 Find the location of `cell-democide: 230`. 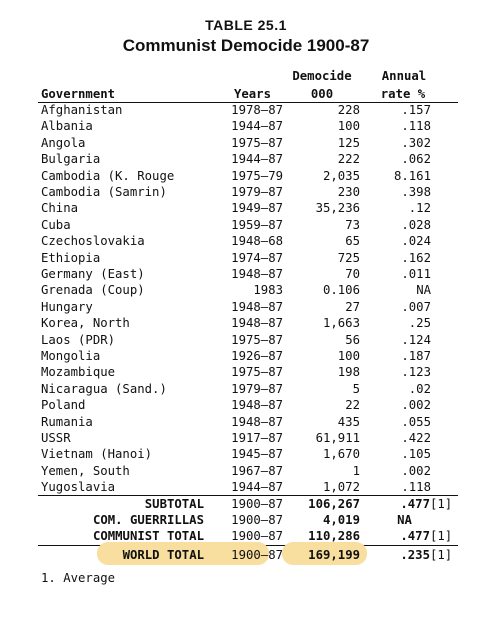

cell-democide: 230 is located at coordinates (348, 192).